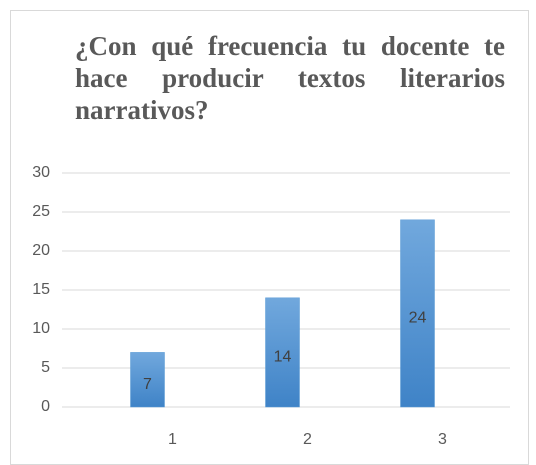 This screenshot has width=536, height=465. What do you see at coordinates (41, 250) in the screenshot?
I see `y-tick-label: 20` at bounding box center [41, 250].